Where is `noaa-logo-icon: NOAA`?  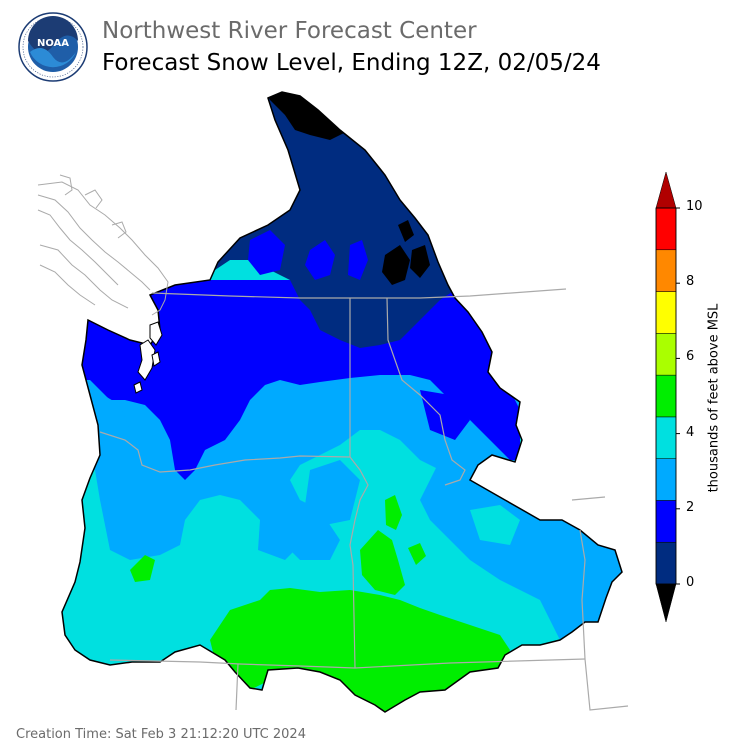 noaa-logo-icon: NOAA is located at coordinates (53, 47).